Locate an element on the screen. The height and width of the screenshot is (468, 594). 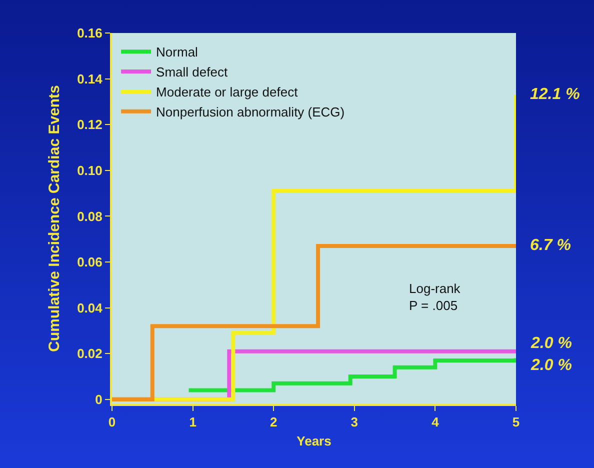
y-tick-label: 0.02 is located at coordinates (89, 354).